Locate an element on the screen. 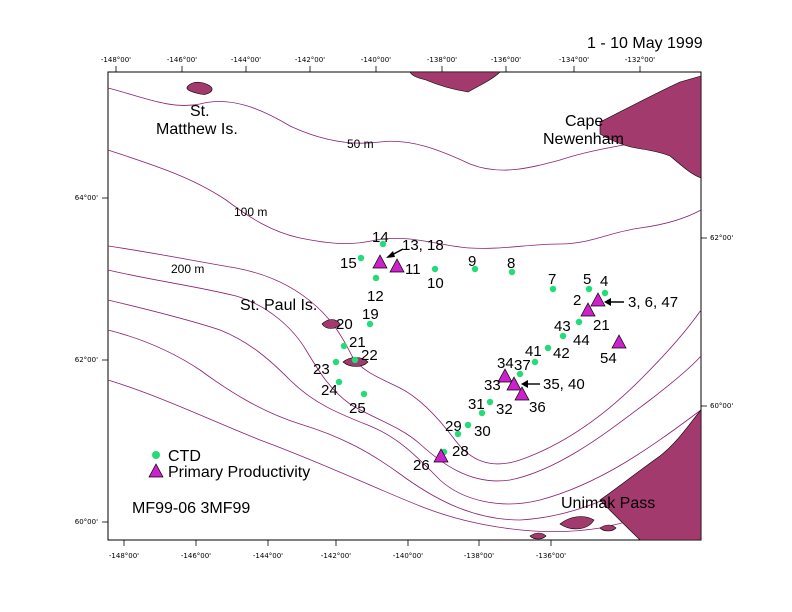 The image size is (792, 612). station-label: 12 is located at coordinates (375, 296).